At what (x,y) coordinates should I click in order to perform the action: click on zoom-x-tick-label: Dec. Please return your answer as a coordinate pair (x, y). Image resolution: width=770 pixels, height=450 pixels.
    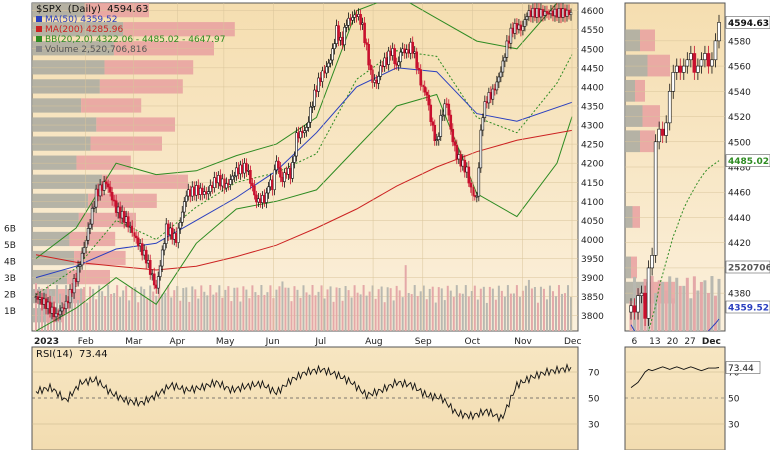
    Looking at the image, I should click on (711, 342).